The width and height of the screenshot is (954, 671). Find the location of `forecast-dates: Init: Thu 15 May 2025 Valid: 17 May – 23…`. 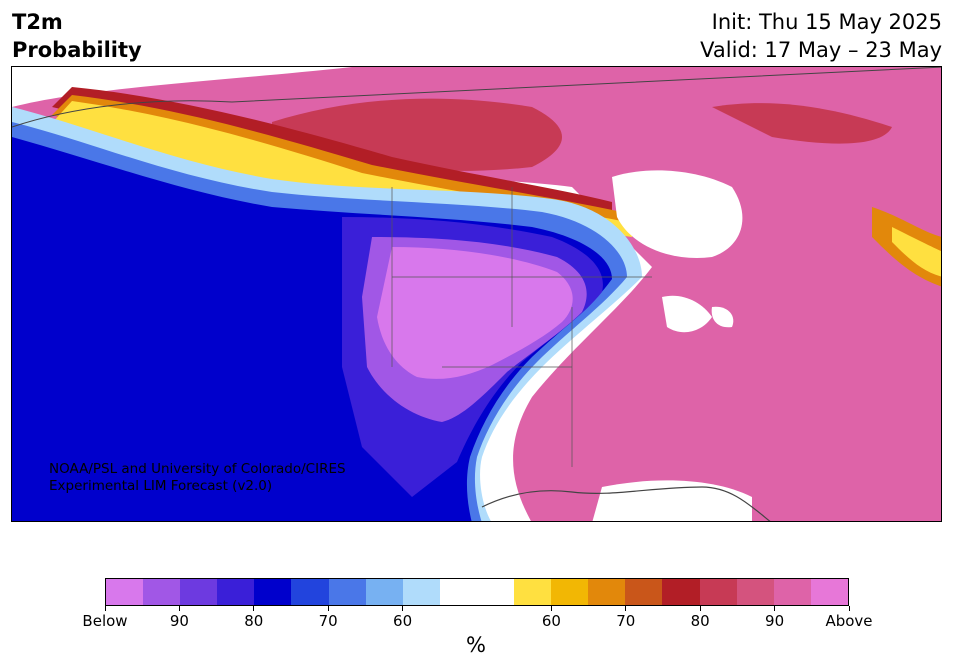

forecast-dates: Init: Thu 15 May 2025 Valid: 17 May – 23… is located at coordinates (821, 36).